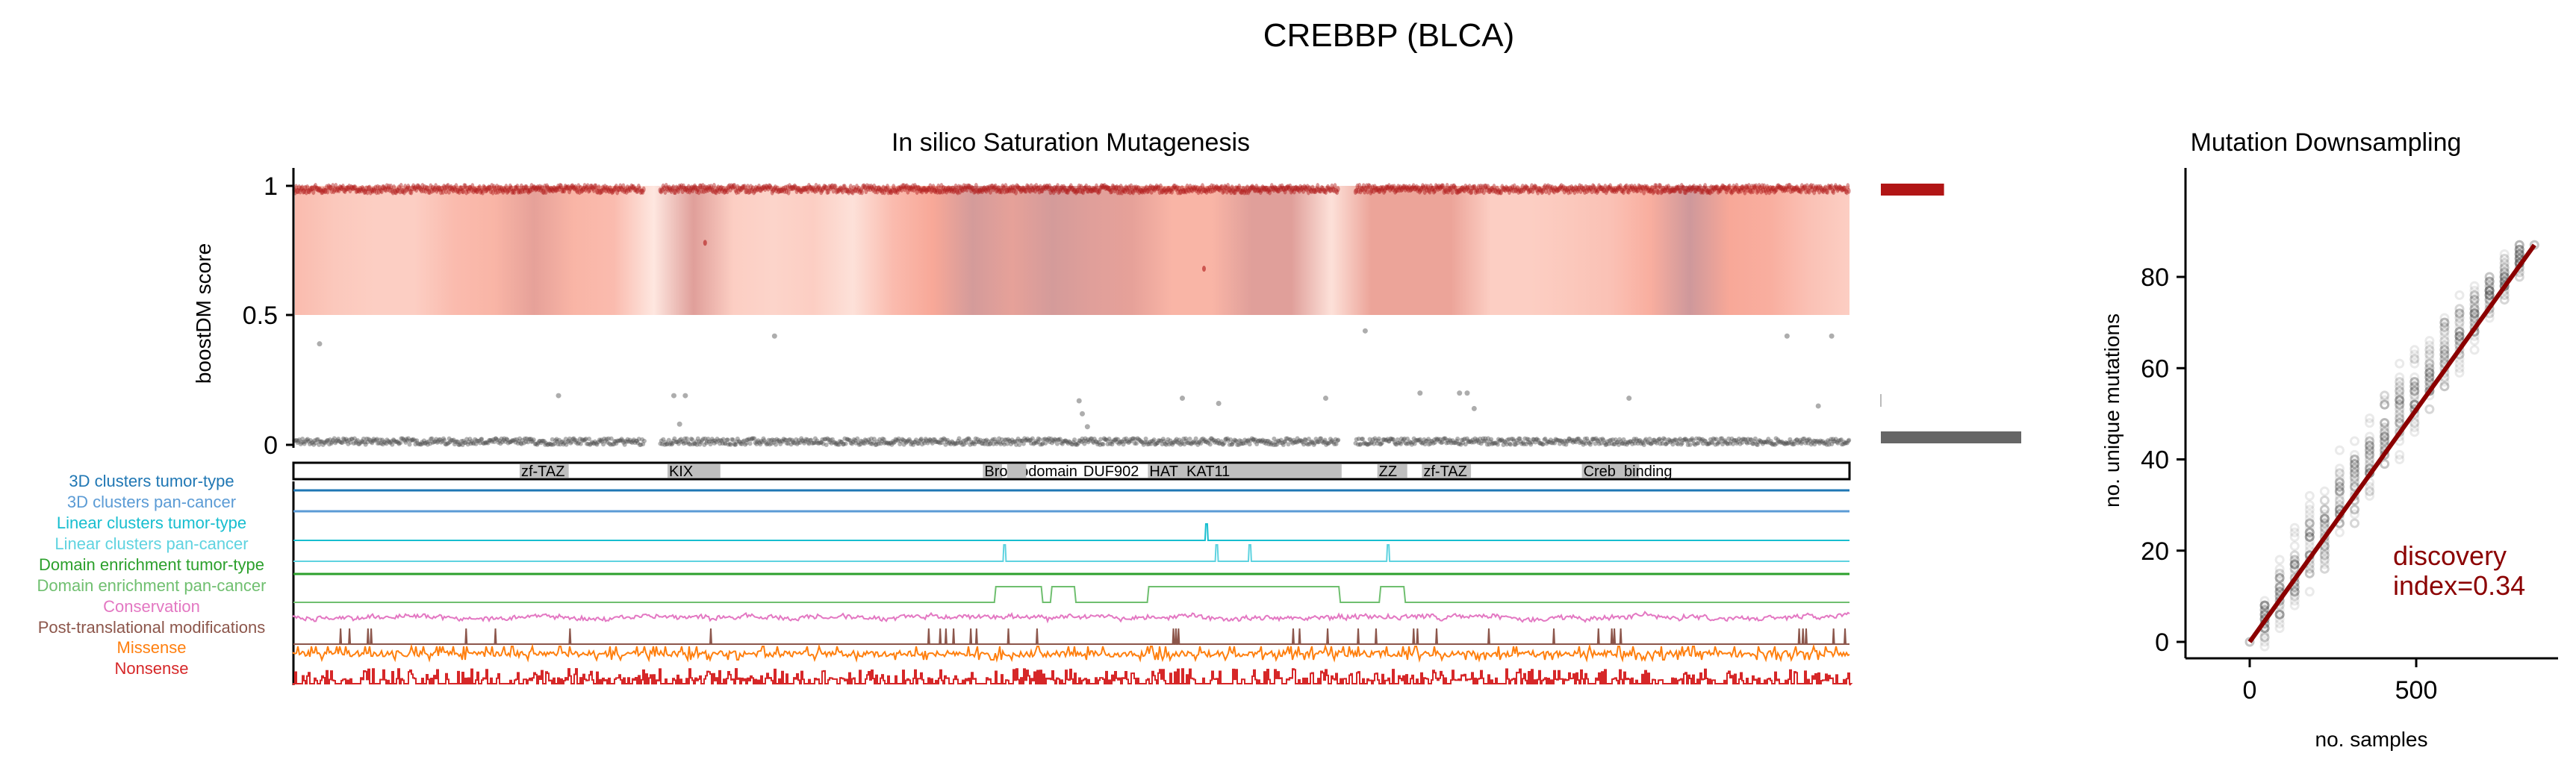 This screenshot has height=774, width=2576. Describe the element at coordinates (2155, 369) in the screenshot. I see `ytick-label: 60` at that location.